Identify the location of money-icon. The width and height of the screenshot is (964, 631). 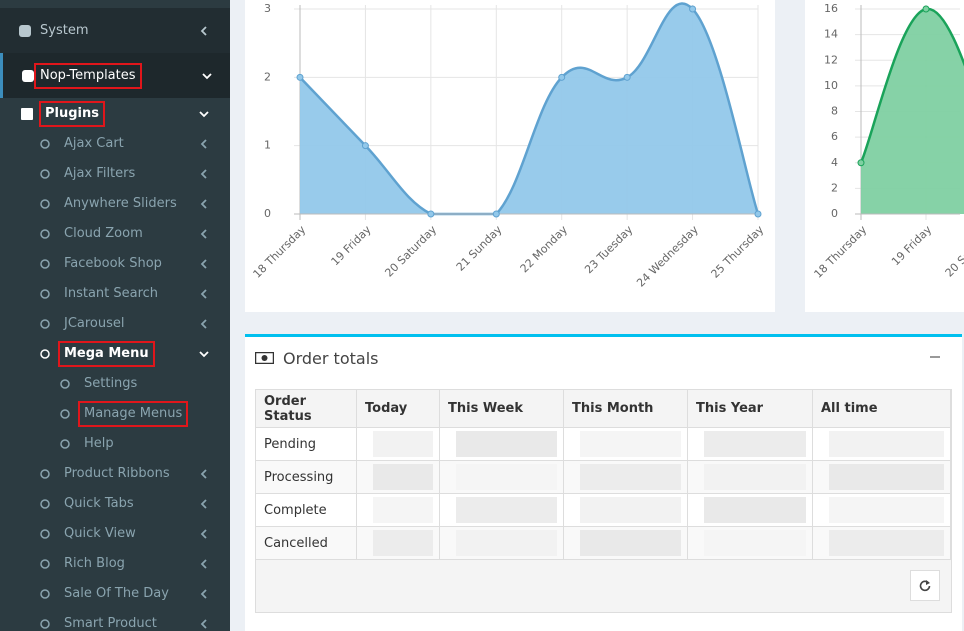
(264, 358).